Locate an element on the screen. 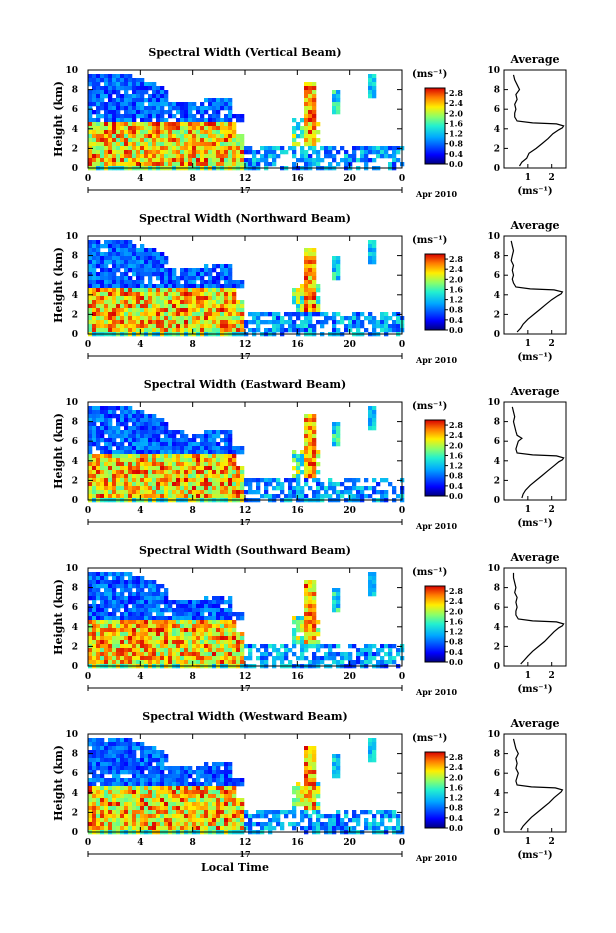 This screenshot has width=616, height=933. panel-title: Spectral Width (Northward Beam) is located at coordinates (245, 218).